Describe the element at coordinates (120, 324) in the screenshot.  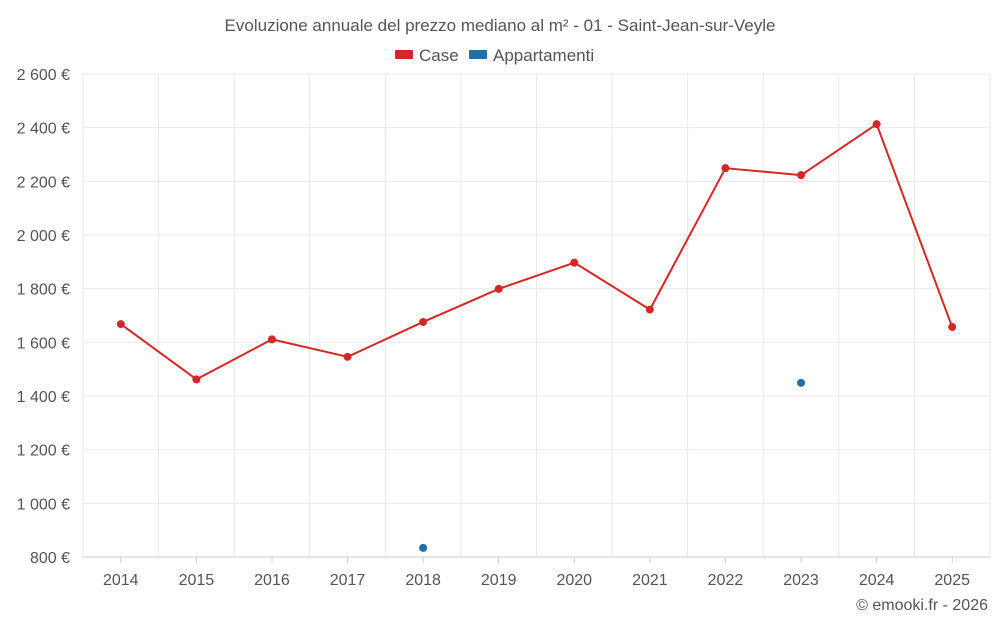
I see `data-point-case-2014` at that location.